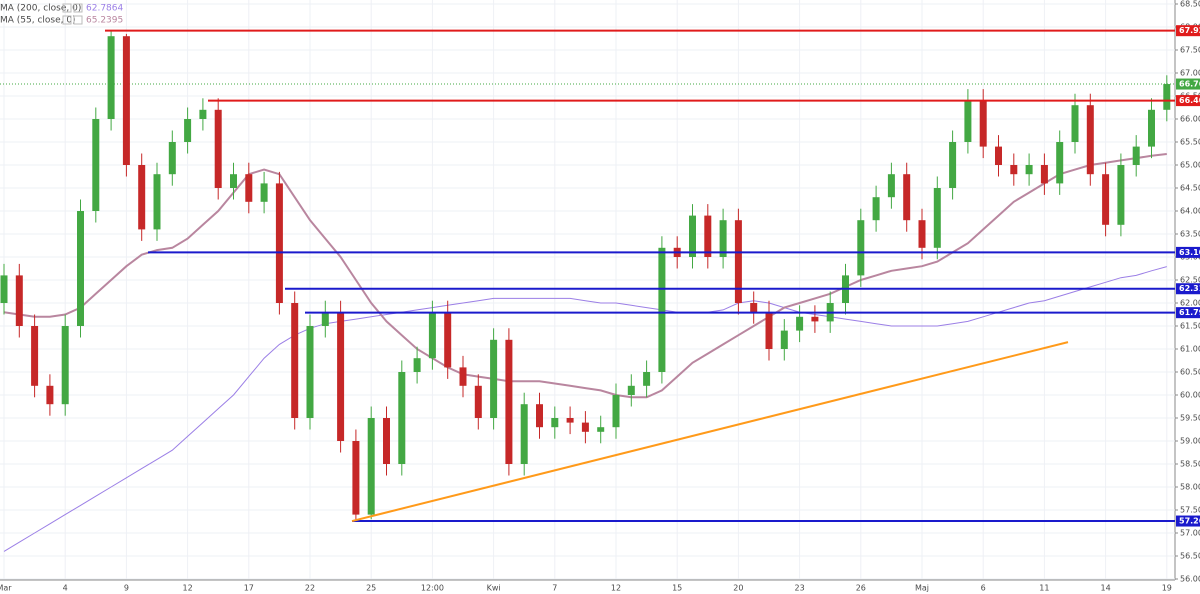 Image resolution: width=1200 pixels, height=594 pixels. Describe the element at coordinates (1190, 487) in the screenshot. I see `y-tick-label: 58.00` at that location.